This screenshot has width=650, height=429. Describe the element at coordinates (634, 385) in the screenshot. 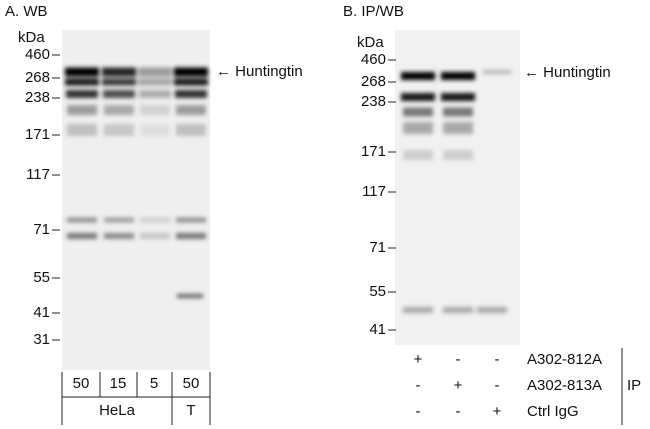

I see `group-label: IP` at that location.